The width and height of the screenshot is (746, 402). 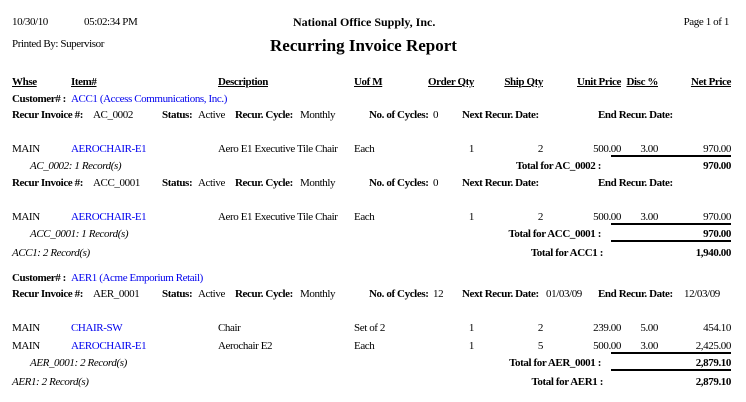 I want to click on col-order-qty: Order Qty, so click(x=451, y=82).